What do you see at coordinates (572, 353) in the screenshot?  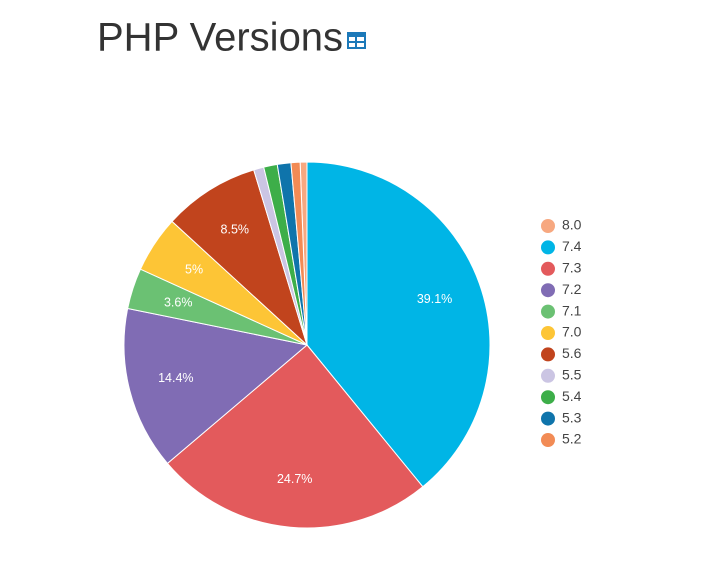 I see `legend-label: 5.6` at bounding box center [572, 353].